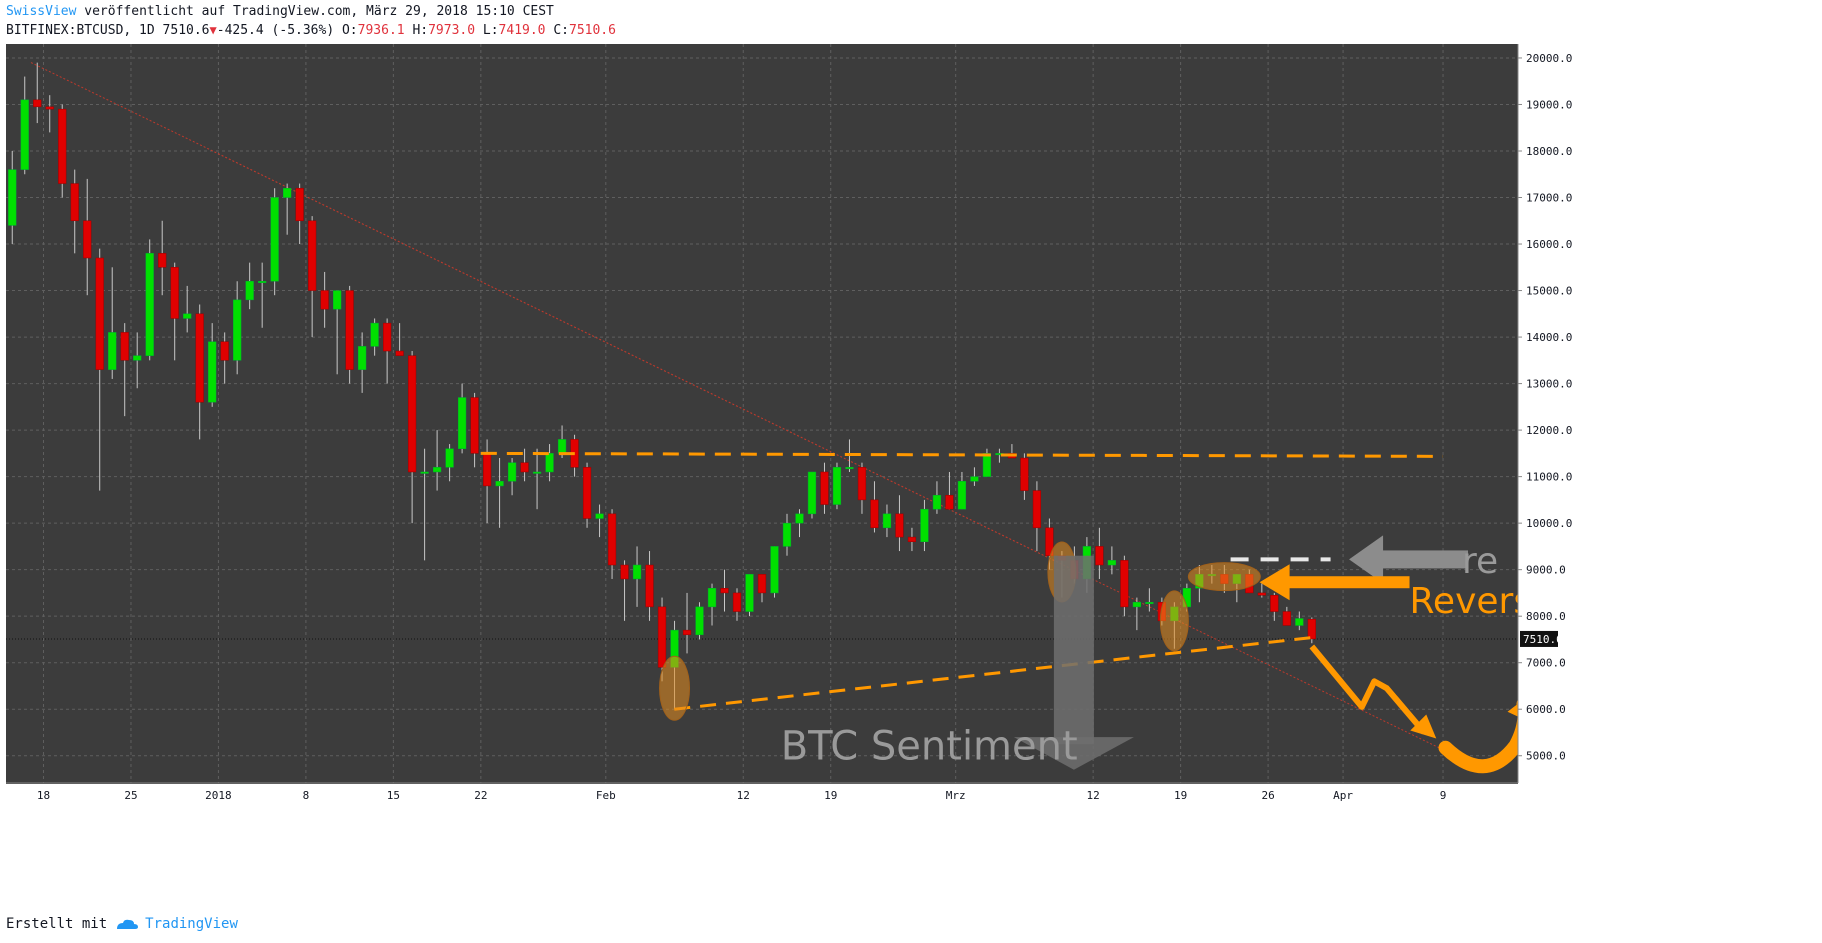  I want to click on x-tick-label: Feb, so click(606, 795).